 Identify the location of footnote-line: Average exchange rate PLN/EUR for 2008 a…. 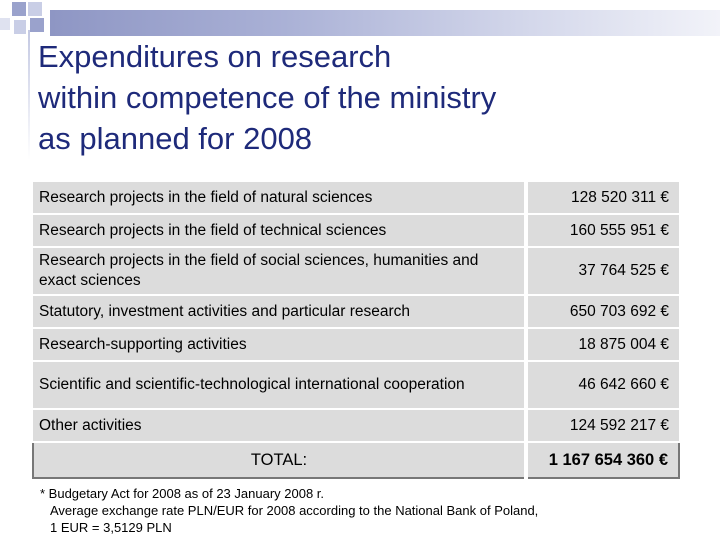
(294, 510).